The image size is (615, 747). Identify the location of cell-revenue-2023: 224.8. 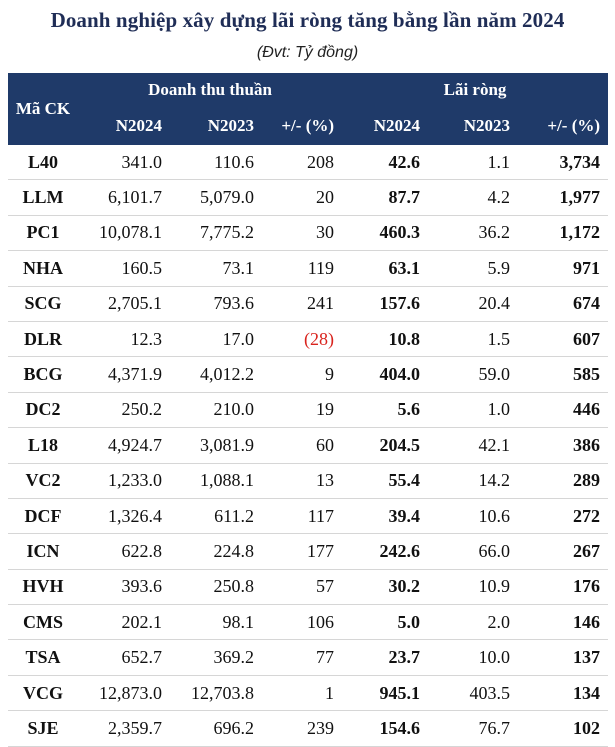
(216, 551).